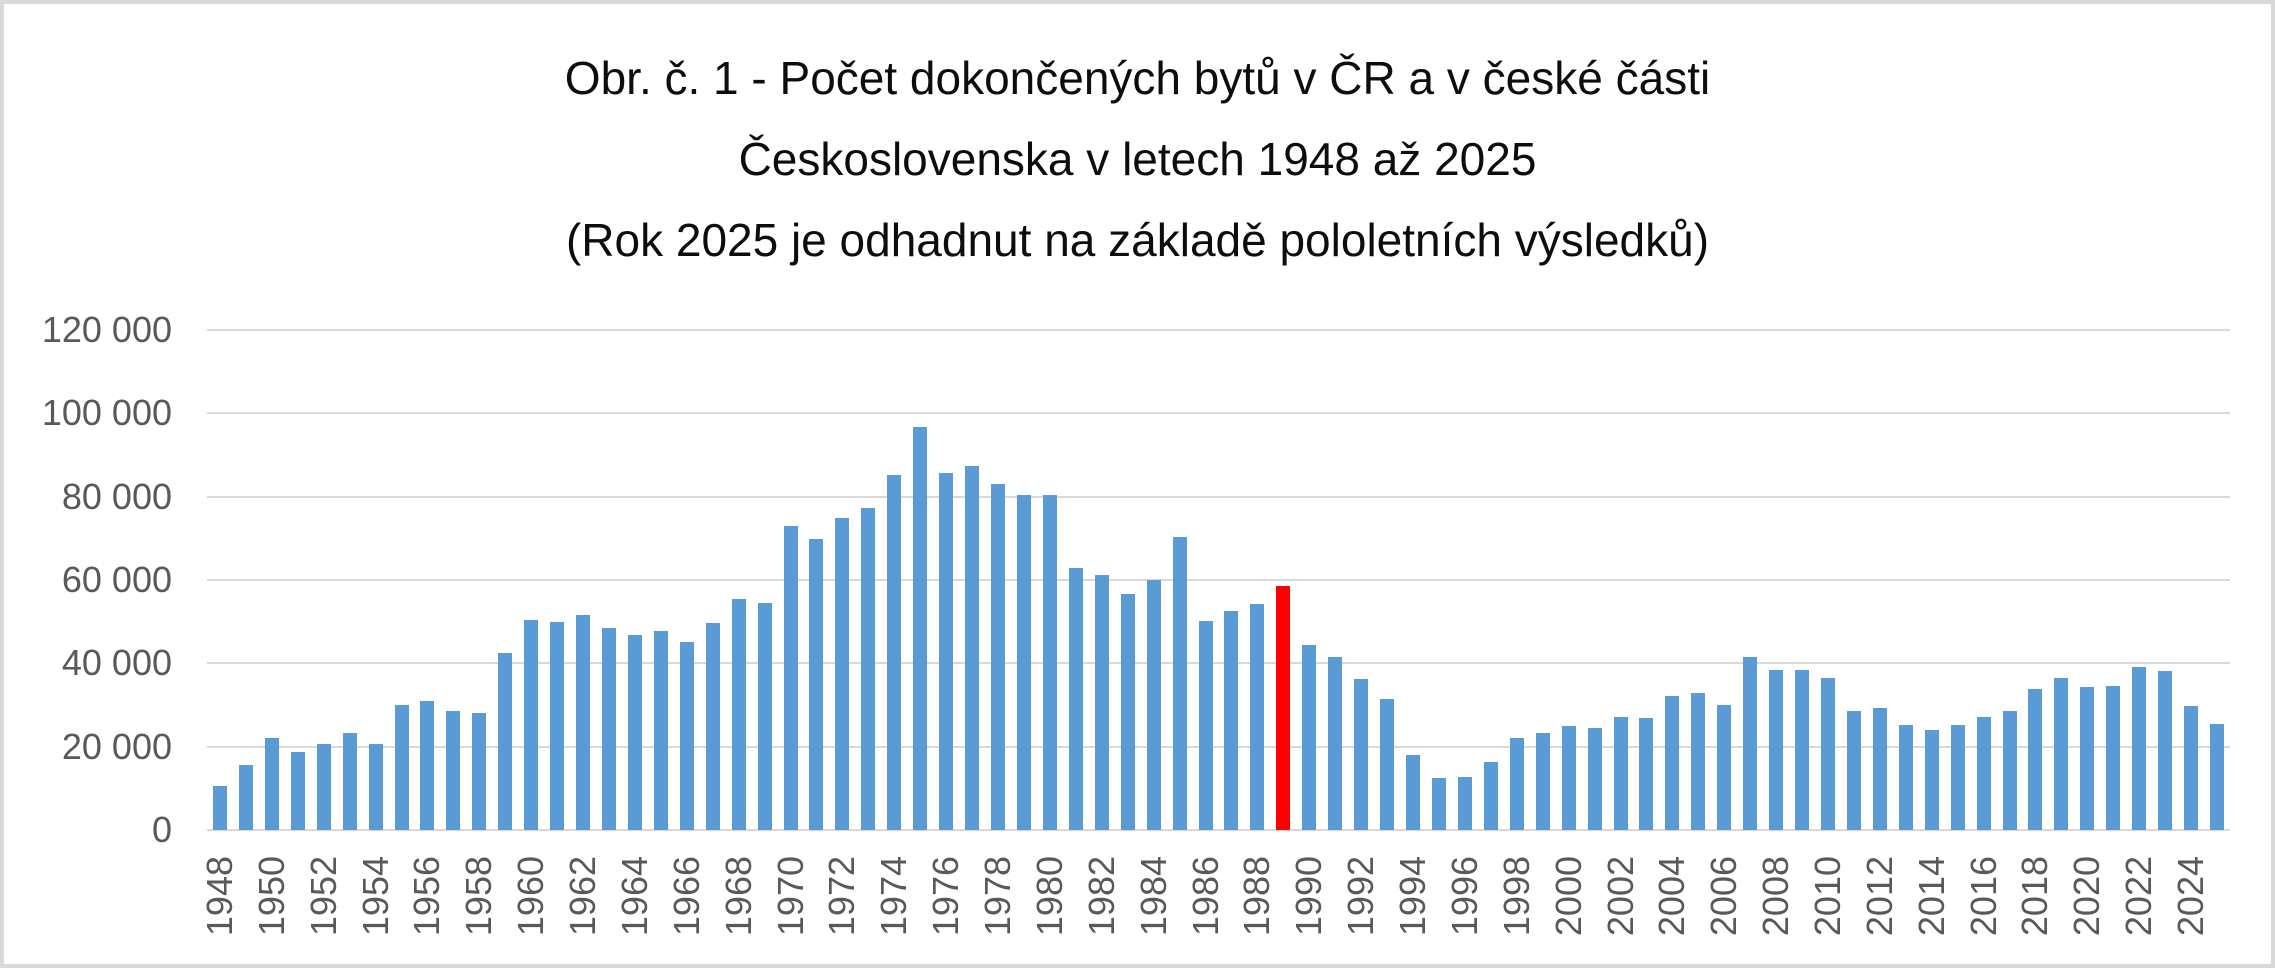 Image resolution: width=2275 pixels, height=968 pixels. I want to click on bar-1958, so click(479, 771).